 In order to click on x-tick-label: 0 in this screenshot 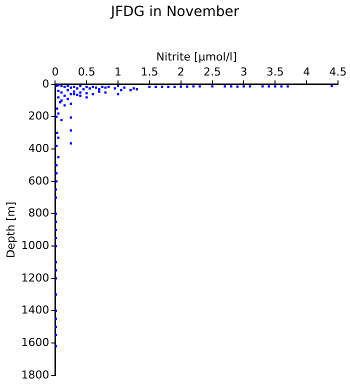, I will do `click(55, 72)`.